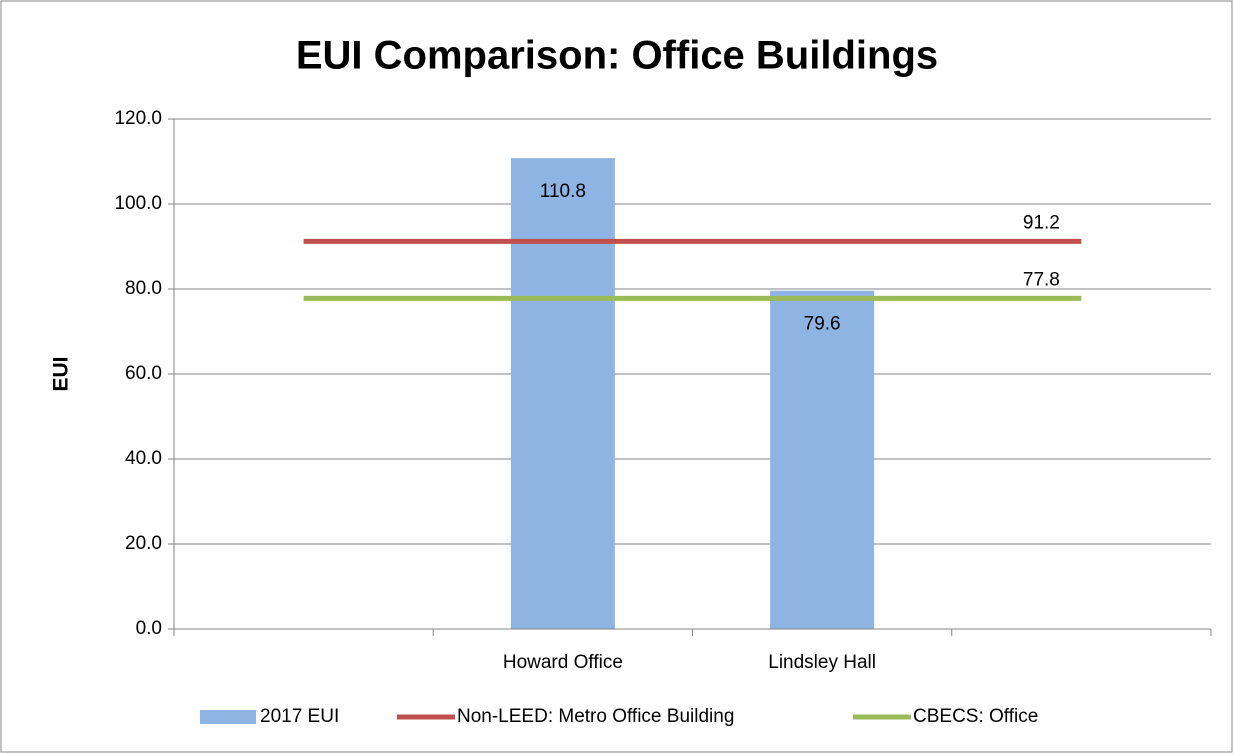 The width and height of the screenshot is (1234, 754). Describe the element at coordinates (822, 324) in the screenshot. I see `data-label: 79.6` at that location.